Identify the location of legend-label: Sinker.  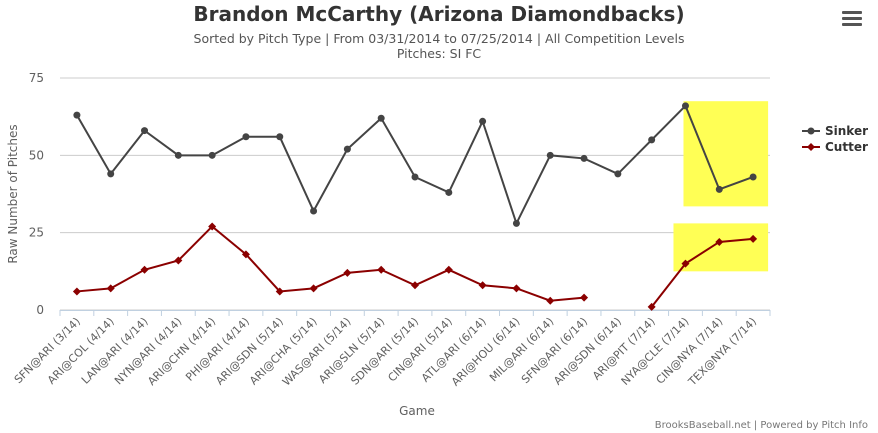
(846, 131).